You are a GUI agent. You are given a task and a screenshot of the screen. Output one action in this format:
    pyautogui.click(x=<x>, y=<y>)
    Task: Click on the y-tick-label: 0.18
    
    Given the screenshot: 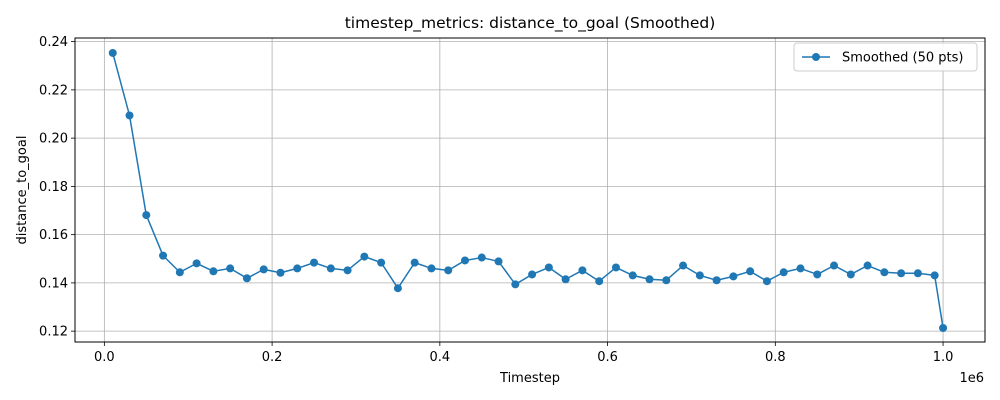 What is the action you would take?
    pyautogui.click(x=53, y=187)
    